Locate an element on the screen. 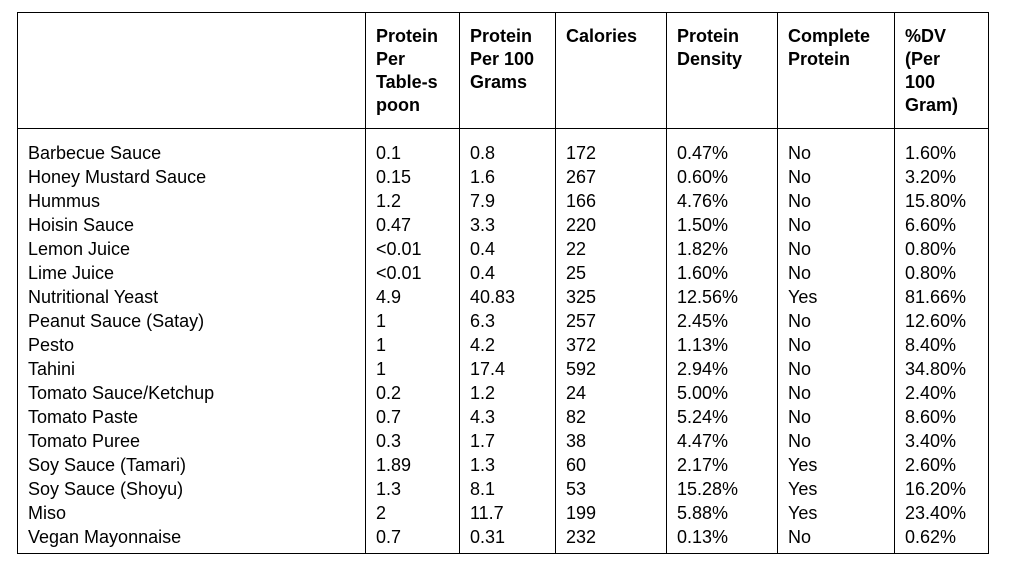 Image resolution: width=1024 pixels, height=574 pixels. header-calories: Calories is located at coordinates (611, 70).